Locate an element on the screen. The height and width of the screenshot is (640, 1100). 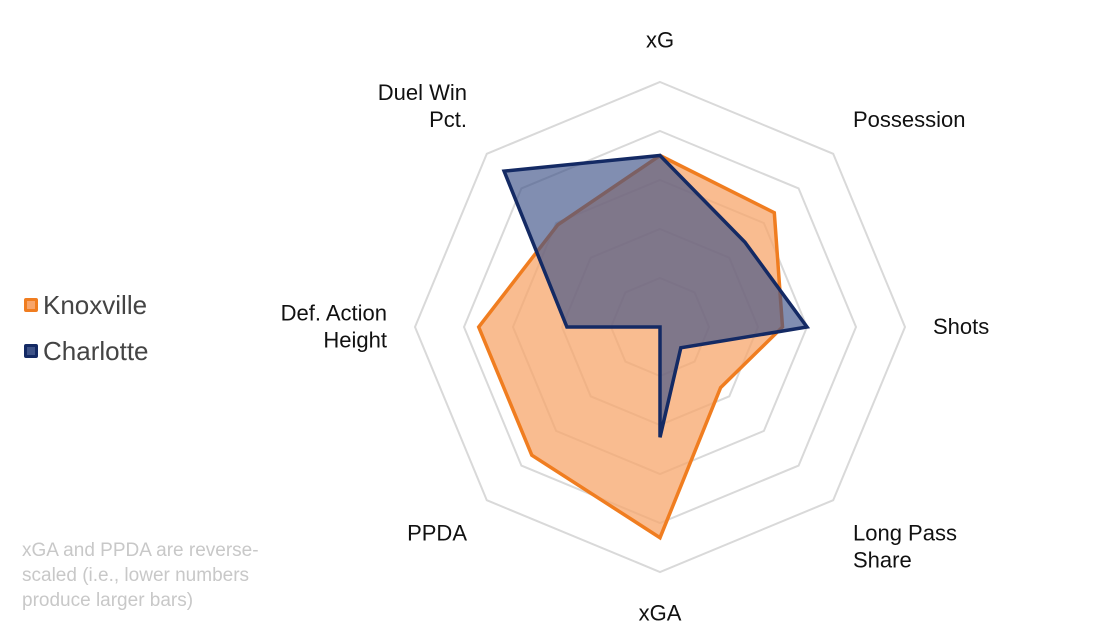
axis-label-line: Def. Action is located at coordinates (334, 312).